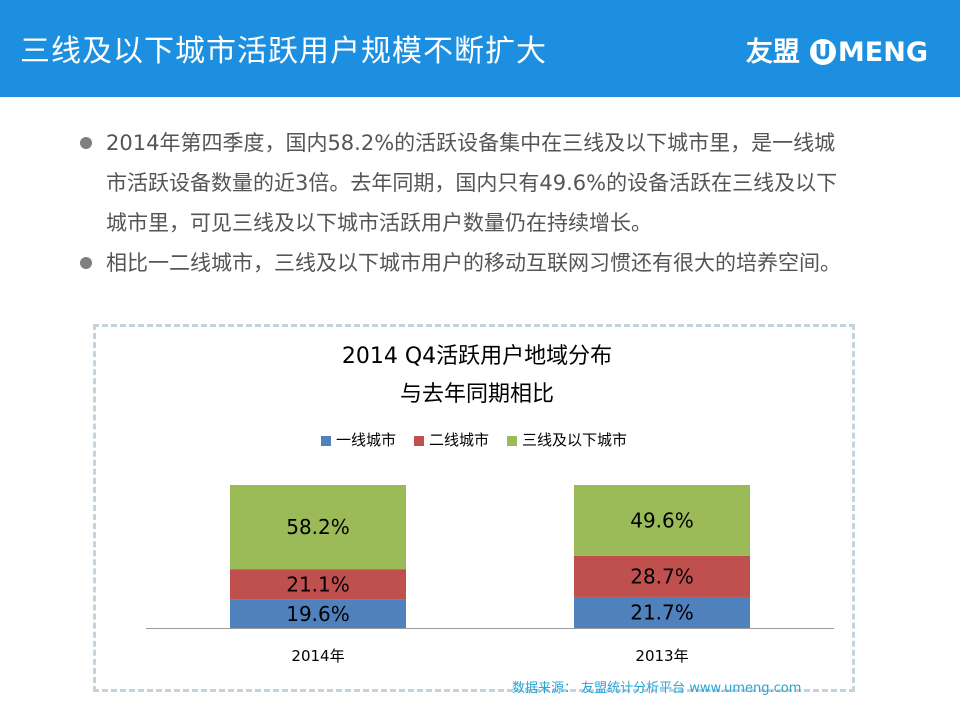 This screenshot has height=720, width=960. Describe the element at coordinates (317, 656) in the screenshot. I see `x-tick-label: 2014年` at that location.